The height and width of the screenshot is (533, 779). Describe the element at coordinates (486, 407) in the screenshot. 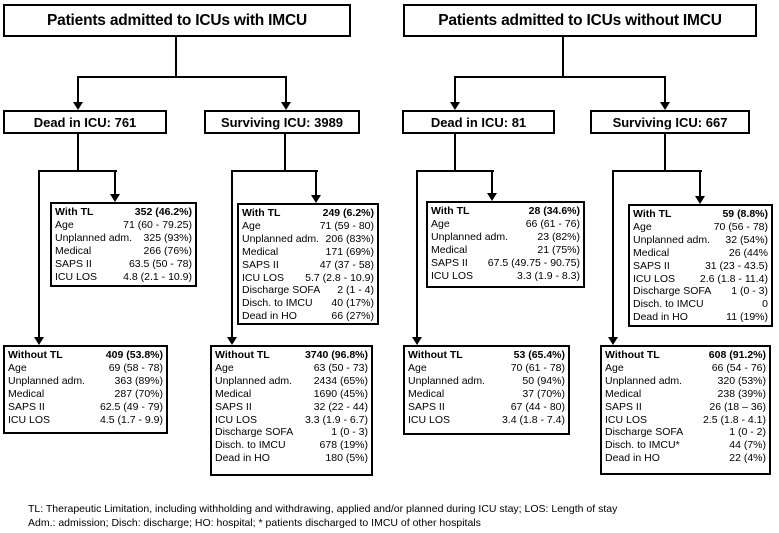

I see `stat-row: SAPS II 67 (44 - 80)` at that location.